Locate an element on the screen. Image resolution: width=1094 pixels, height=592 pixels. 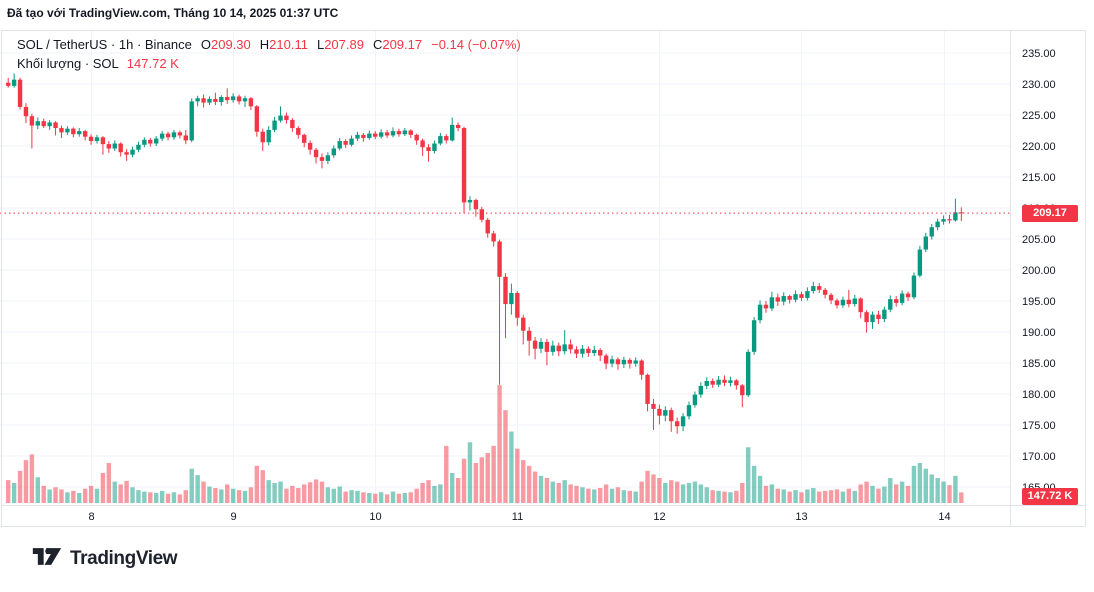
symbol-title: SOL / TetherUS · 1h · Binance is located at coordinates (104, 44).